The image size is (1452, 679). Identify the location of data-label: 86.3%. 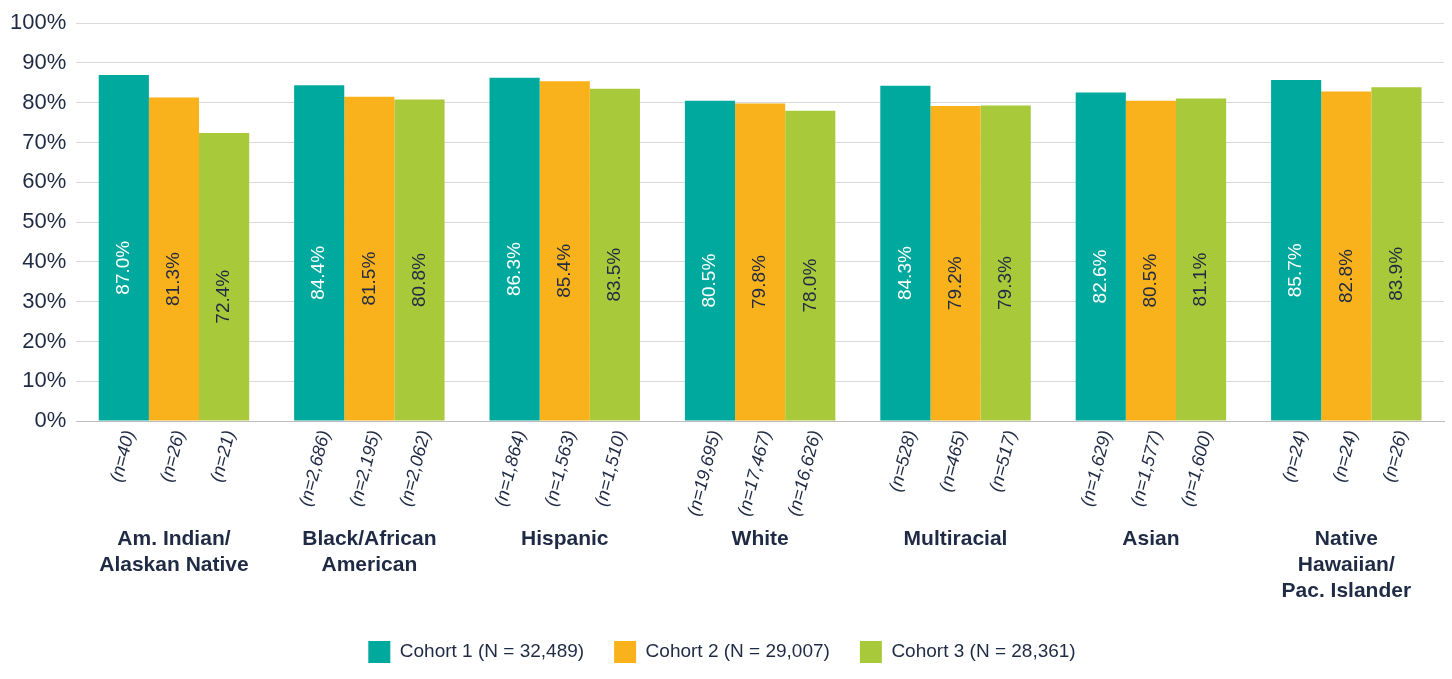
(513, 269).